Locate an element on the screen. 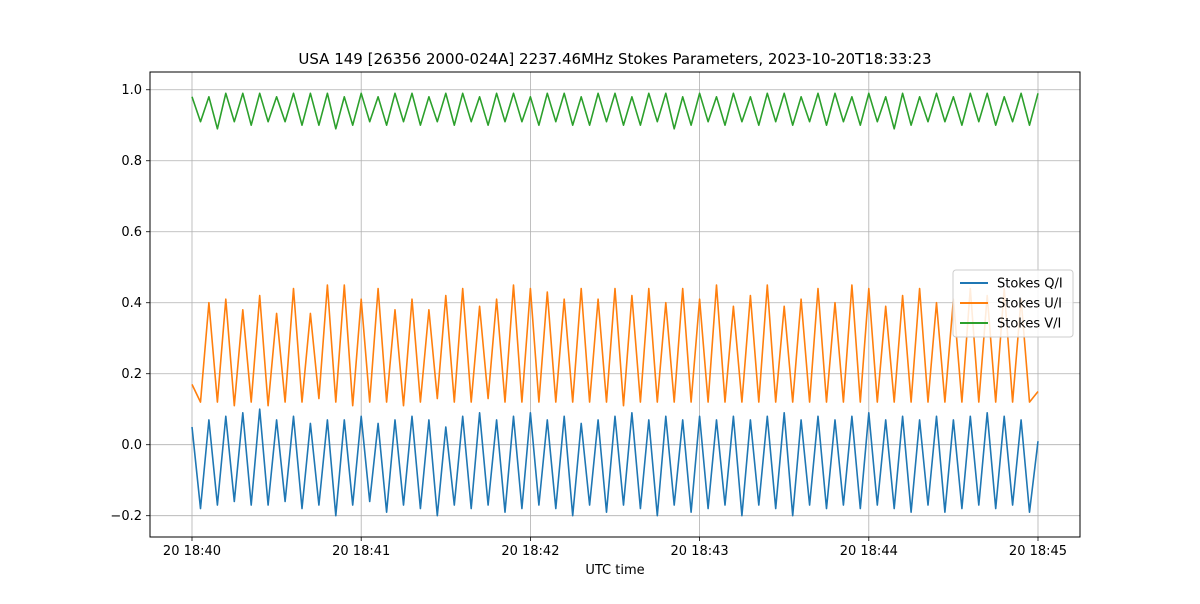 The width and height of the screenshot is (1200, 604). y-tick-label: 1.0 is located at coordinates (131, 90).